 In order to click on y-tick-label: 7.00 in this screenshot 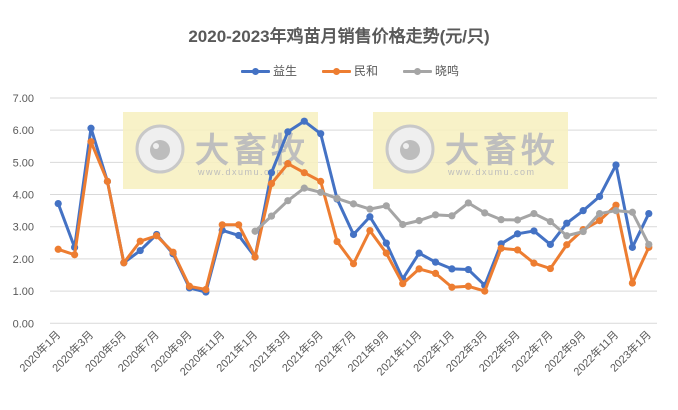, I will do `click(23, 99)`.